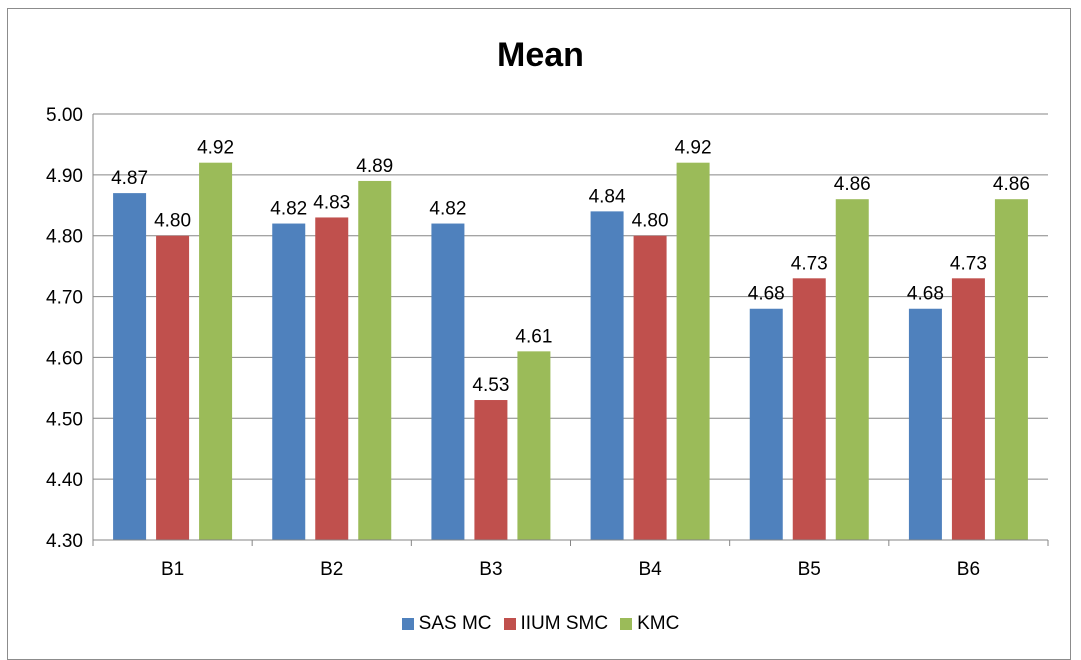 Image resolution: width=1081 pixels, height=660 pixels. Describe the element at coordinates (809, 569) in the screenshot. I see `x-tick-label: B5` at that location.